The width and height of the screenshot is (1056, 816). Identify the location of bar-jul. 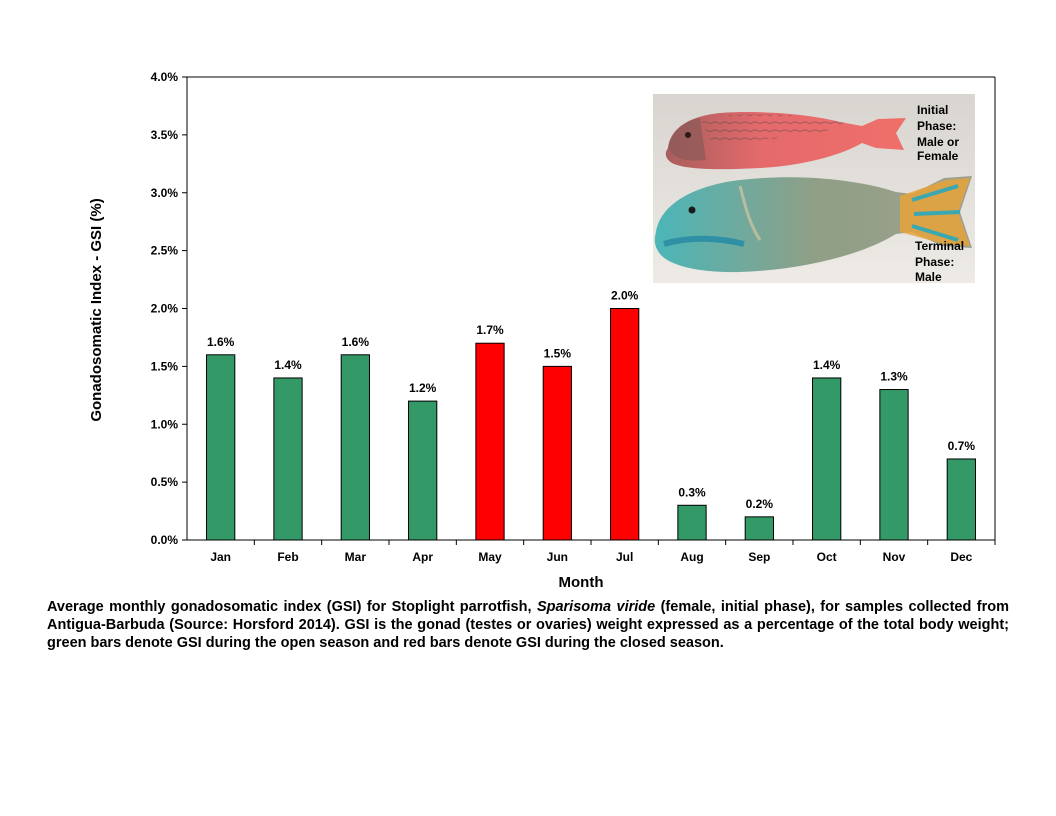
(625, 424).